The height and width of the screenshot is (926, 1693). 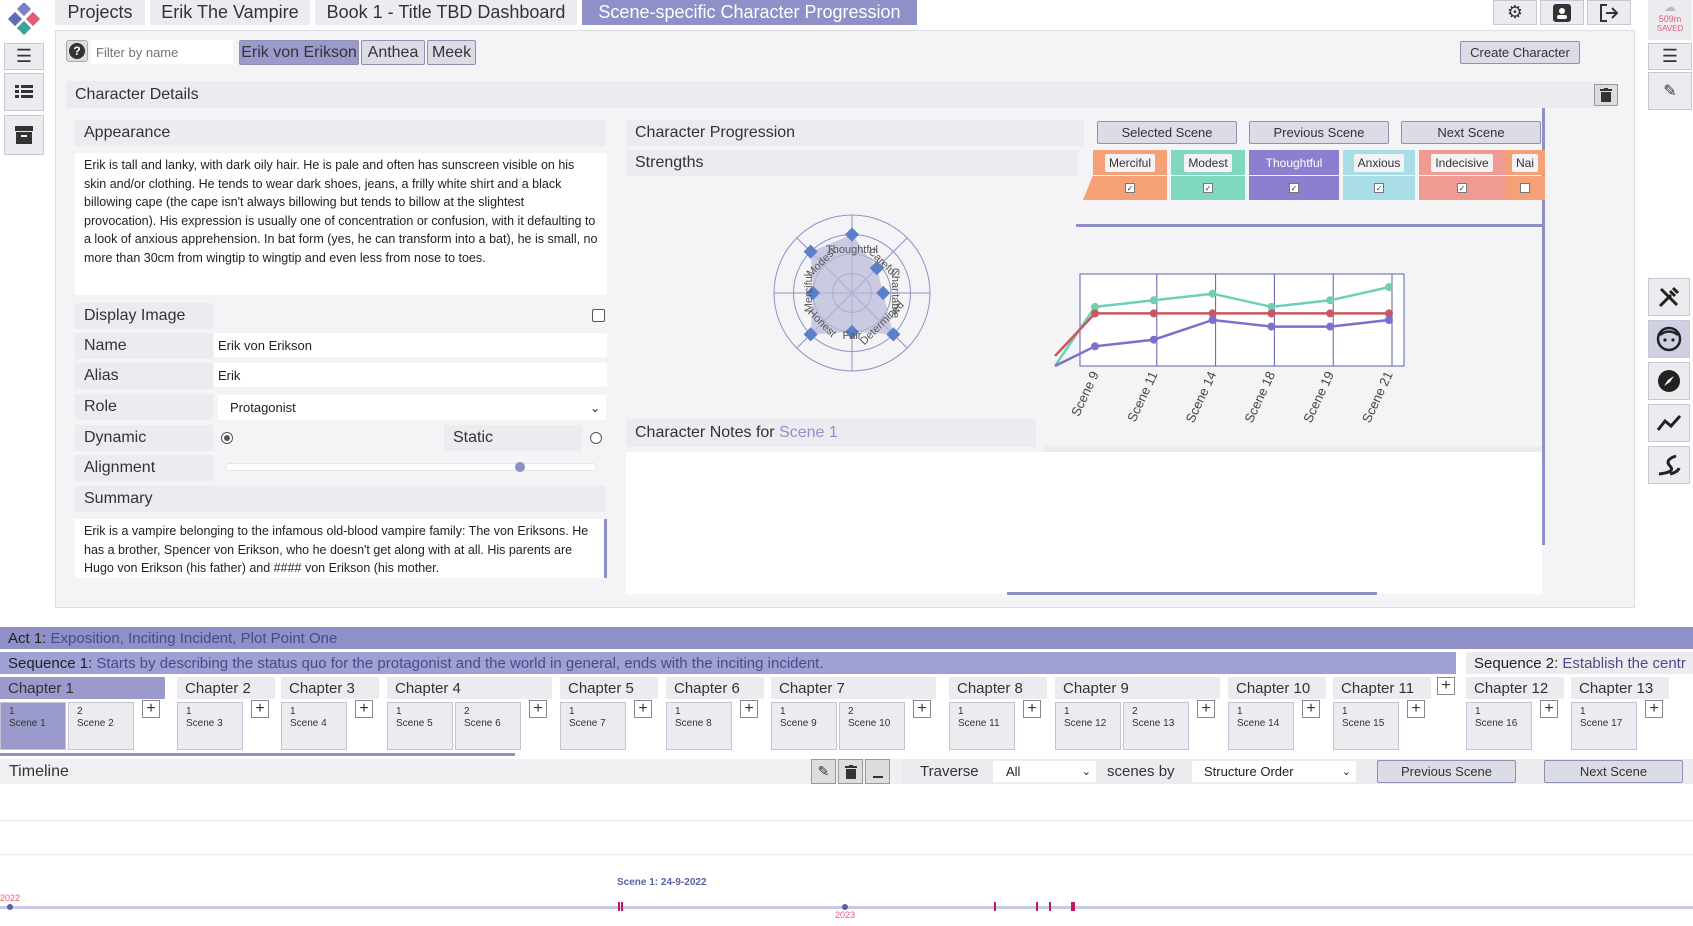 I want to click on alignment-slider, so click(x=411, y=467).